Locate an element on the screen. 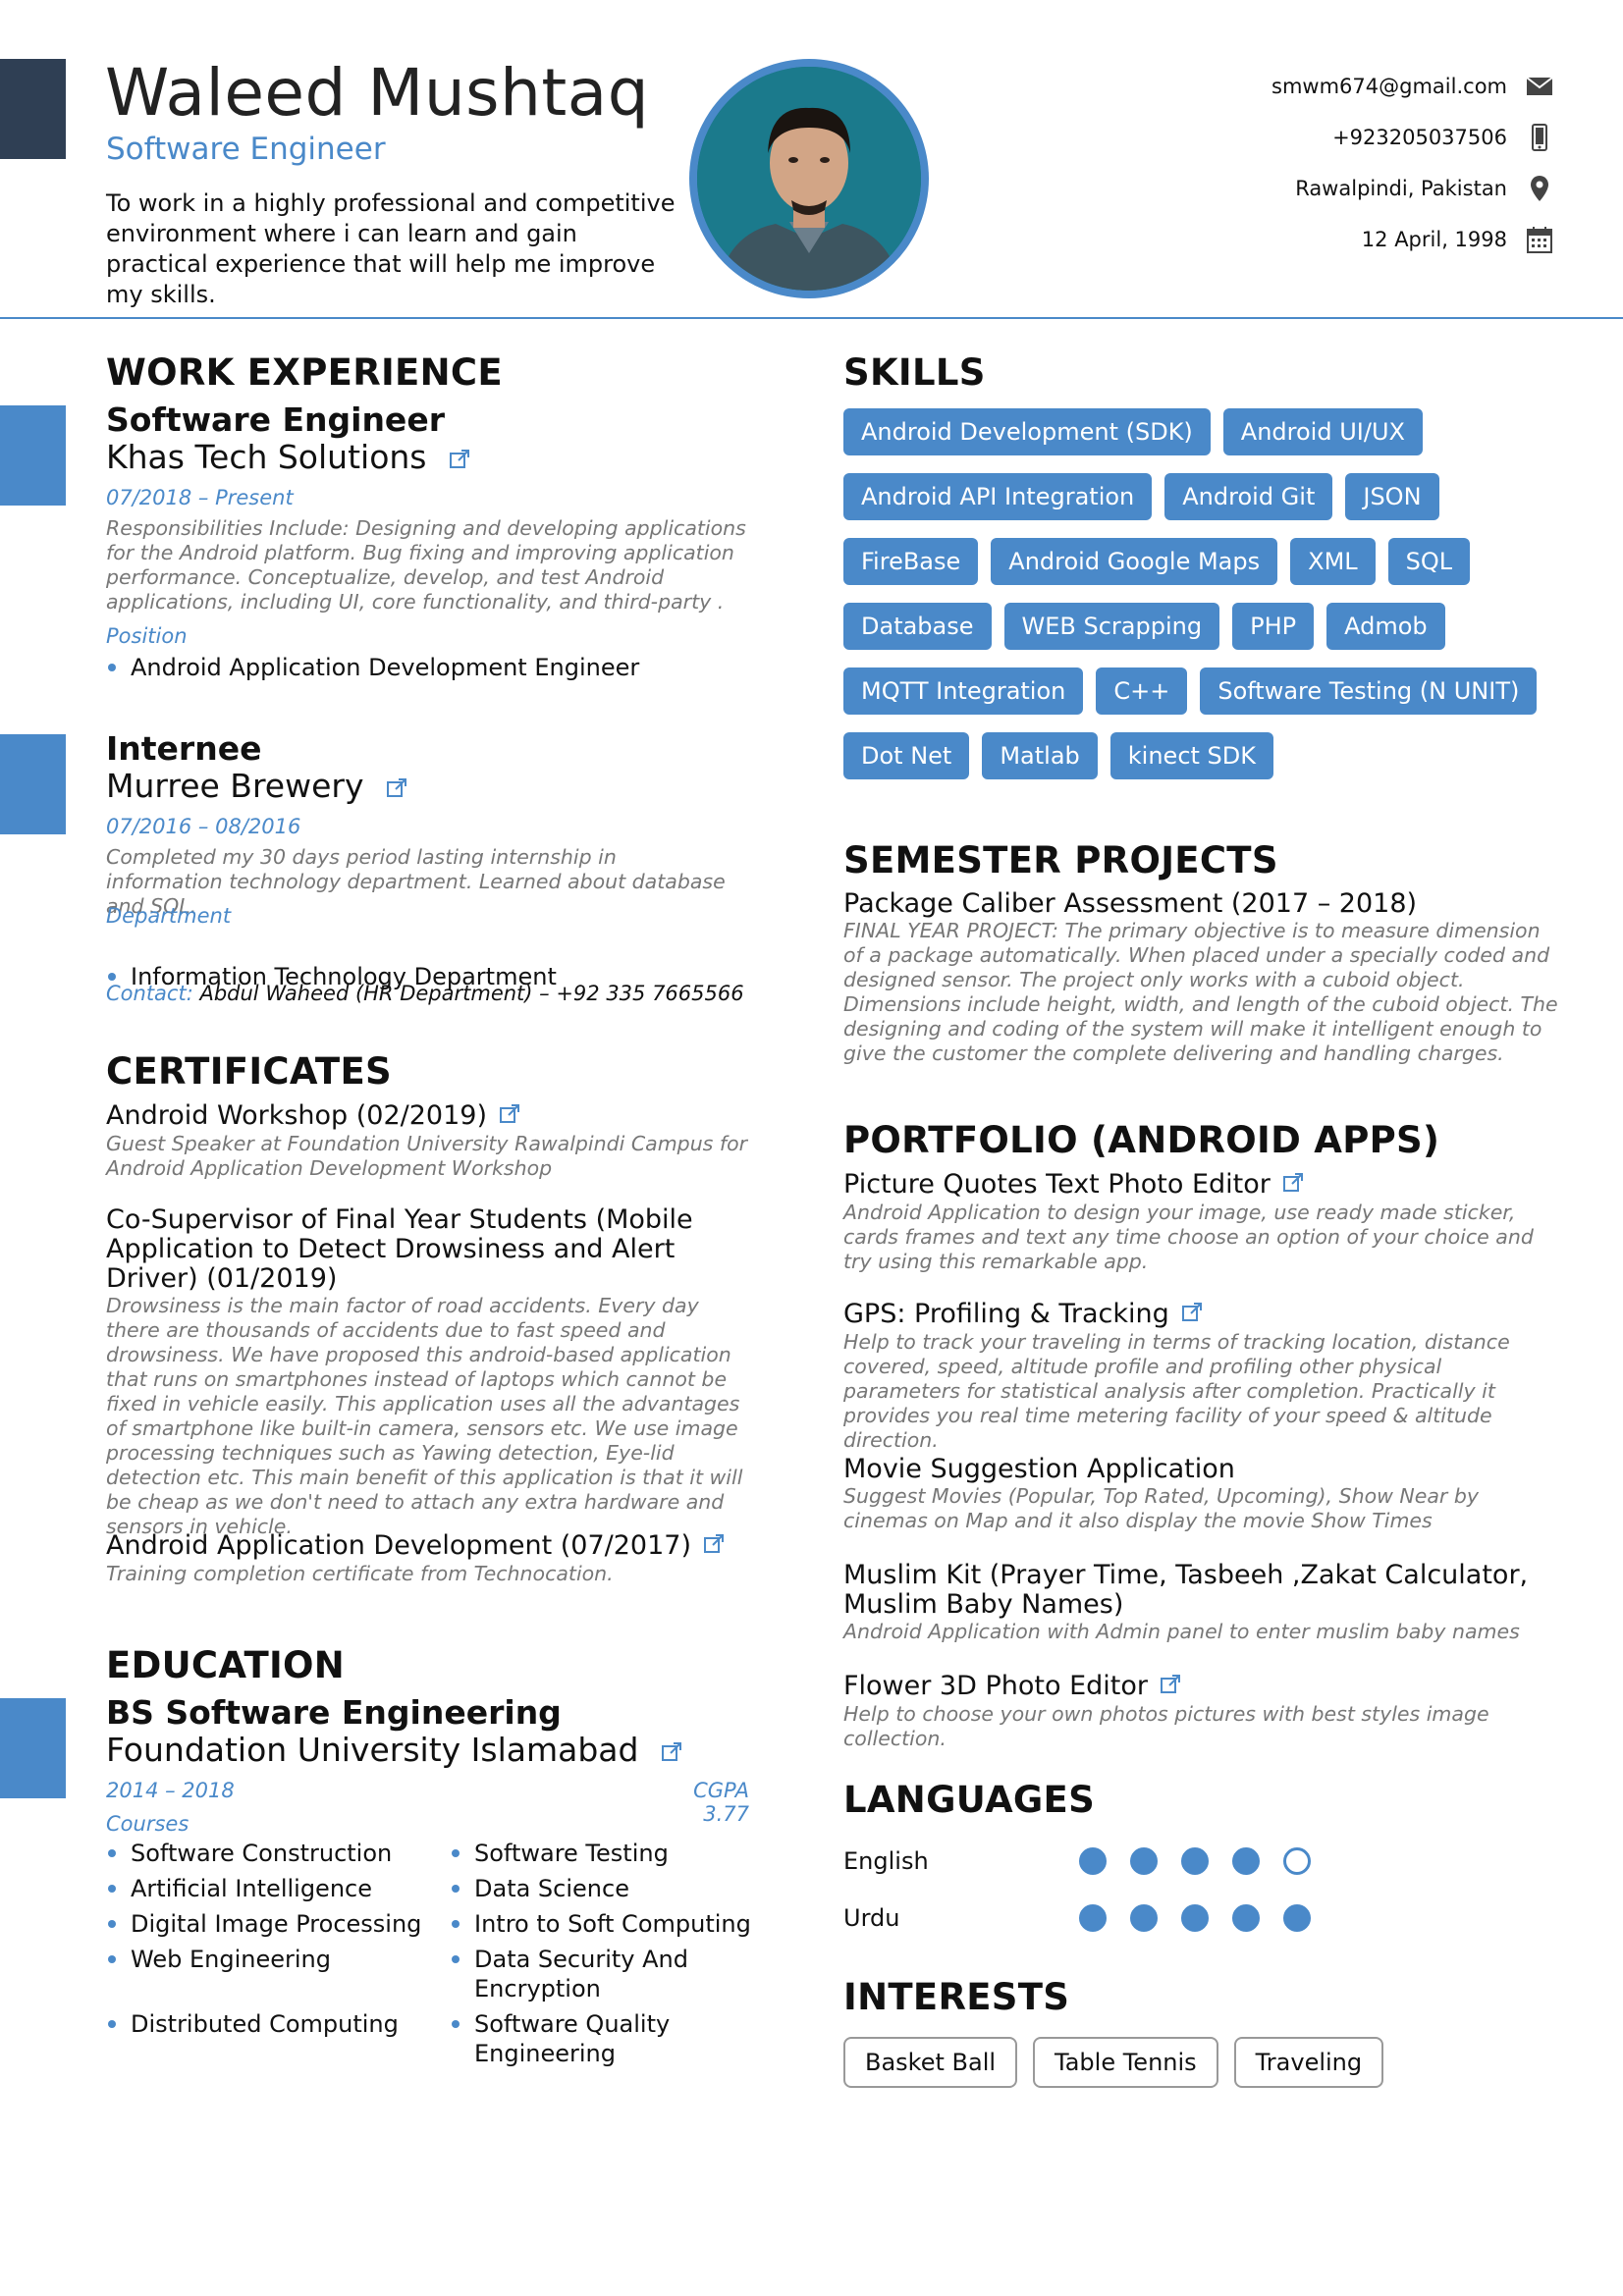 Image resolution: width=1623 pixels, height=2296 pixels. skill-tag: JSON is located at coordinates (1392, 497).